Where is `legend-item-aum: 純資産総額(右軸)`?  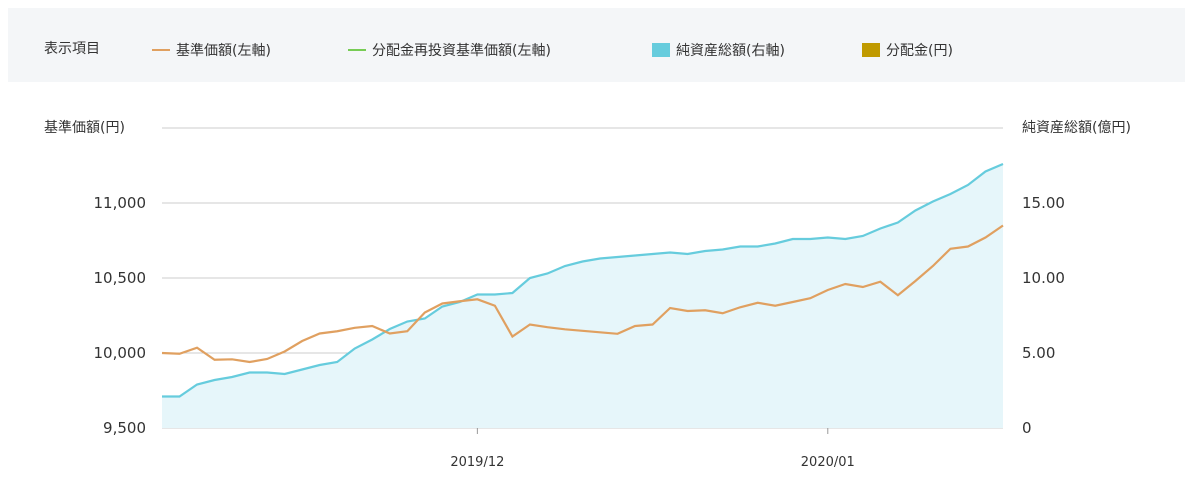
legend-item-aum: 純資産総額(右軸) is located at coordinates (718, 50).